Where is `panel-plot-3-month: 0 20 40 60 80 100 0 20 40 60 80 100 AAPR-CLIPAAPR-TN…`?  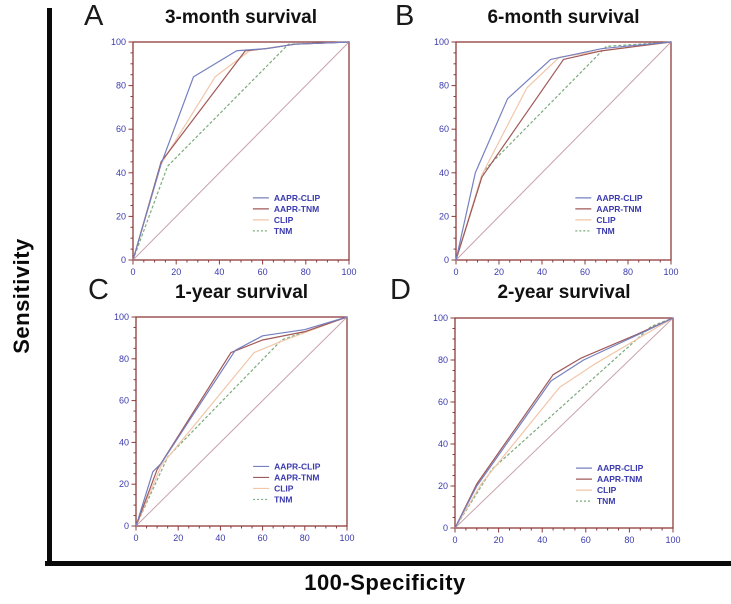 panel-plot-3-month: 0 20 40 60 80 100 0 20 40 60 80 100 AAPR-CLIPAAPR-TN… is located at coordinates (234, 157).